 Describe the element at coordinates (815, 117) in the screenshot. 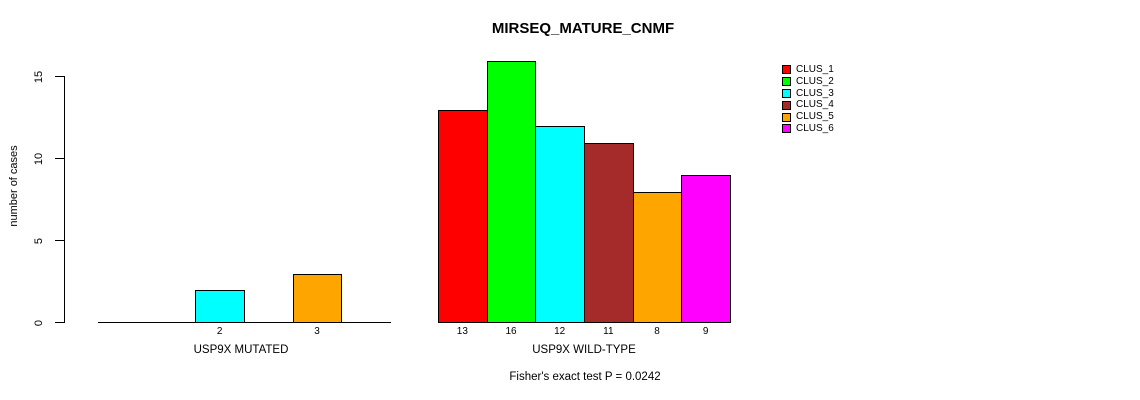

I see `legend-label: CLUS_5` at that location.